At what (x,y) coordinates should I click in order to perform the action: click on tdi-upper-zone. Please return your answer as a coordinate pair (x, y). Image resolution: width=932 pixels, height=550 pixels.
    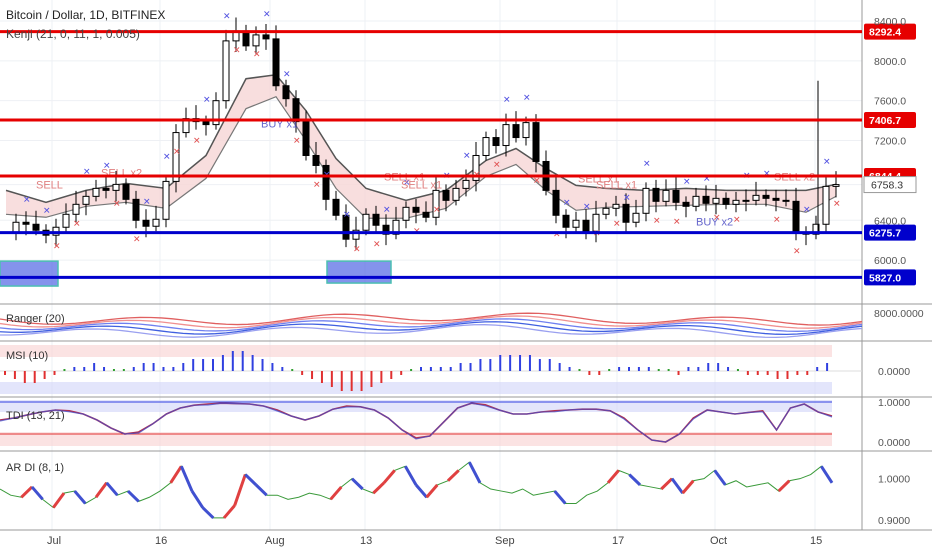
    Looking at the image, I should click on (416, 406).